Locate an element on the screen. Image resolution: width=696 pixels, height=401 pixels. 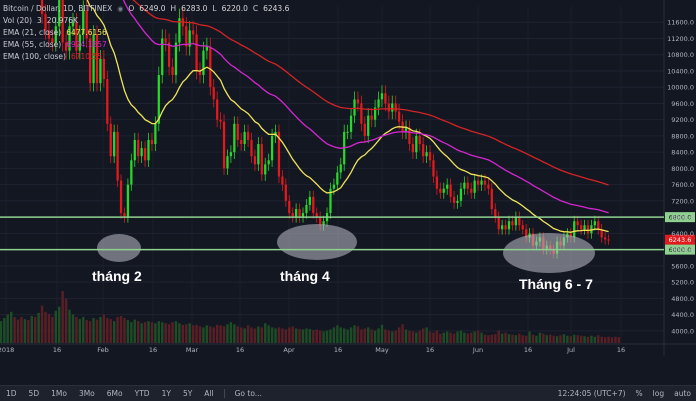
annotation-feb: tháng 2 is located at coordinates (117, 276).